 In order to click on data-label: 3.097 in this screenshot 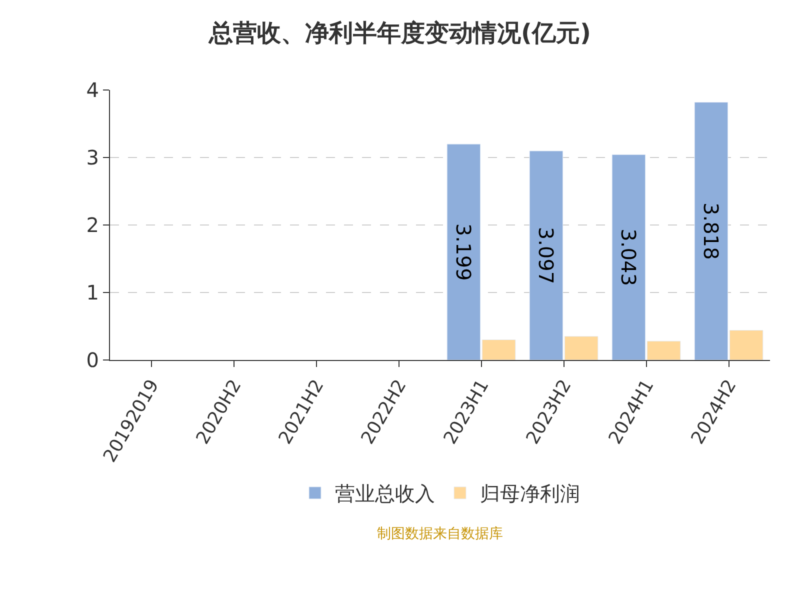, I will do `click(546, 255)`.